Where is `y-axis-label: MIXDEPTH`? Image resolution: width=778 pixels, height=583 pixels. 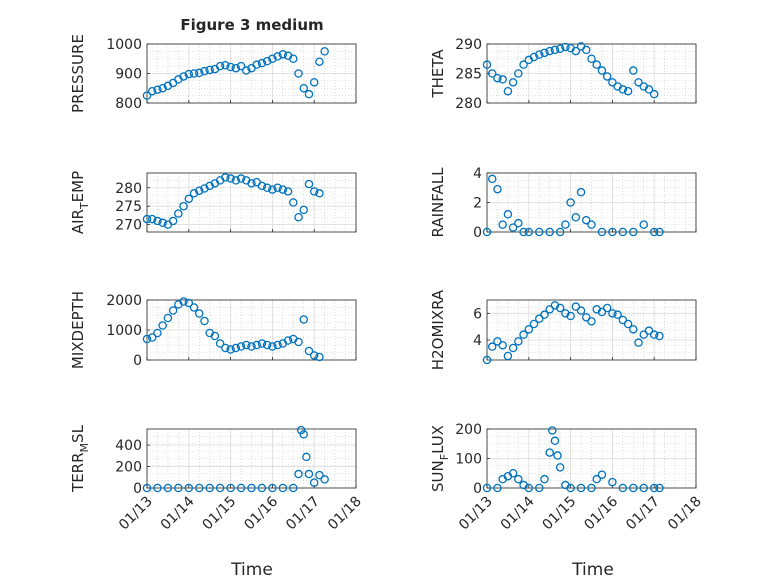
y-axis-label: MIXDEPTH is located at coordinates (78, 330).